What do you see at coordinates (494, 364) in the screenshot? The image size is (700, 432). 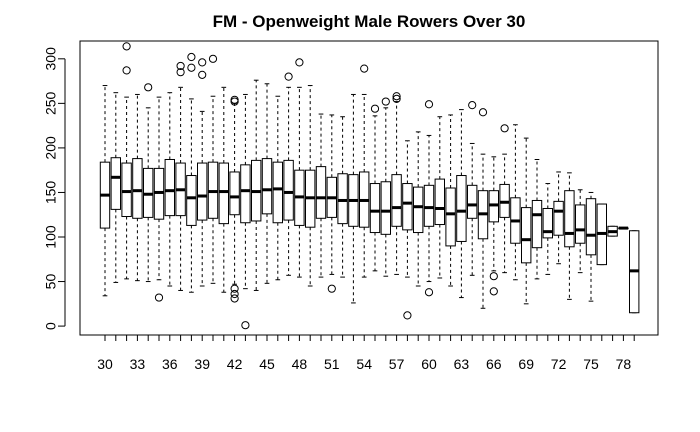 I see `x-tick-label: 66` at bounding box center [494, 364].